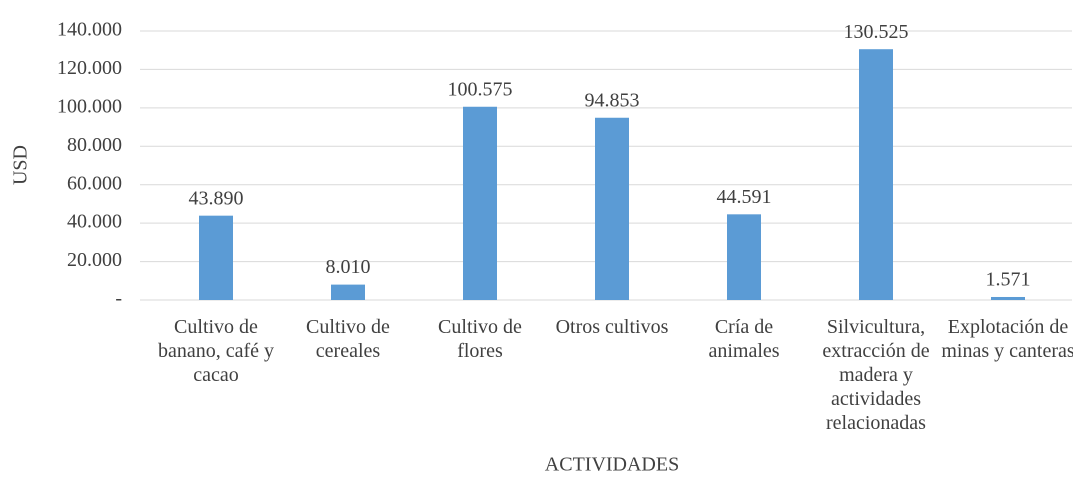 The width and height of the screenshot is (1073, 477). Describe the element at coordinates (94, 222) in the screenshot. I see `y-tick-label: 40.000` at that location.